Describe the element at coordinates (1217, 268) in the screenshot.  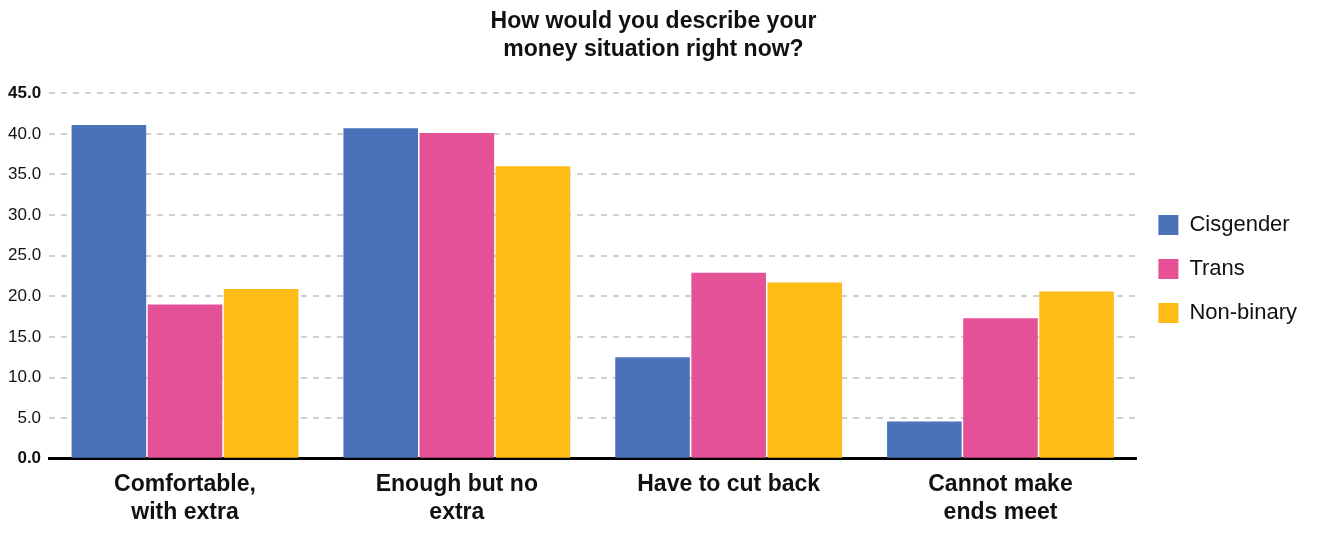
I see `legend-label: Trans` at that location.